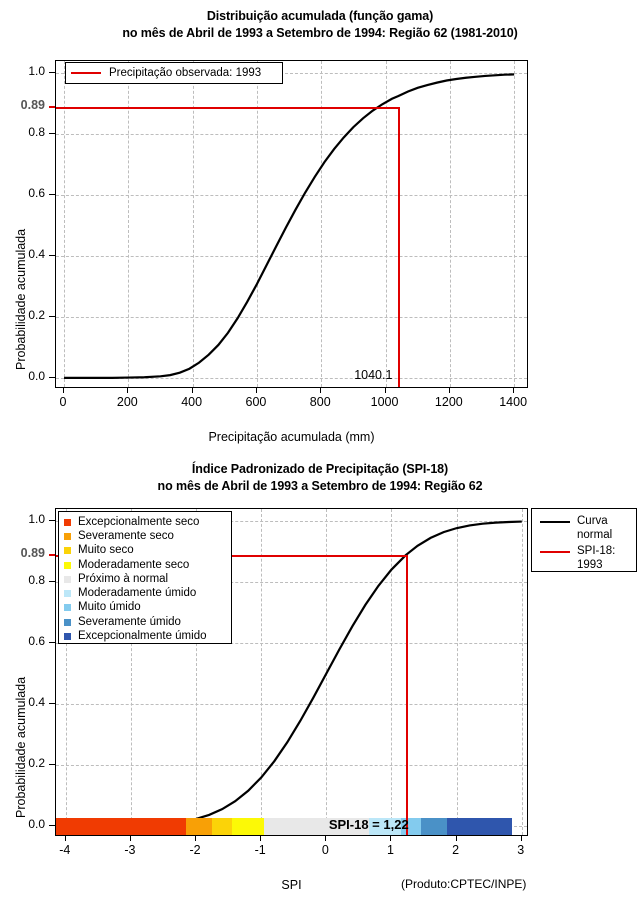 The height and width of the screenshot is (900, 640). Describe the element at coordinates (36, 701) in the screenshot. I see `ytick-label: 0.4` at that location.